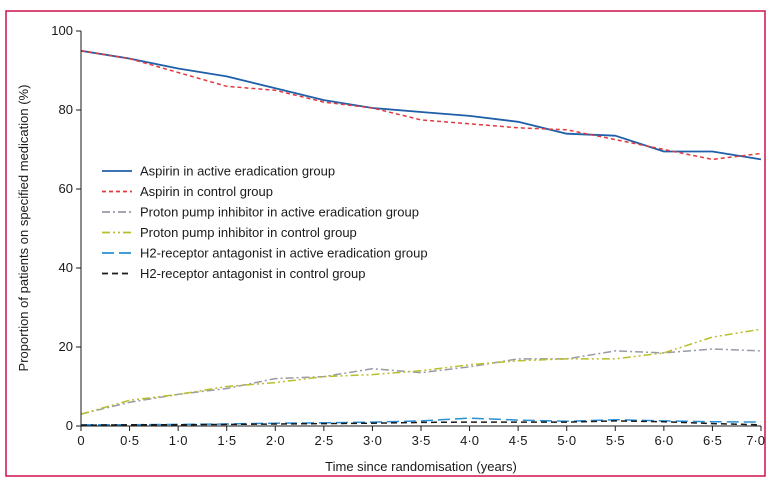  I want to click on y-tick-label: 20, so click(66, 346).